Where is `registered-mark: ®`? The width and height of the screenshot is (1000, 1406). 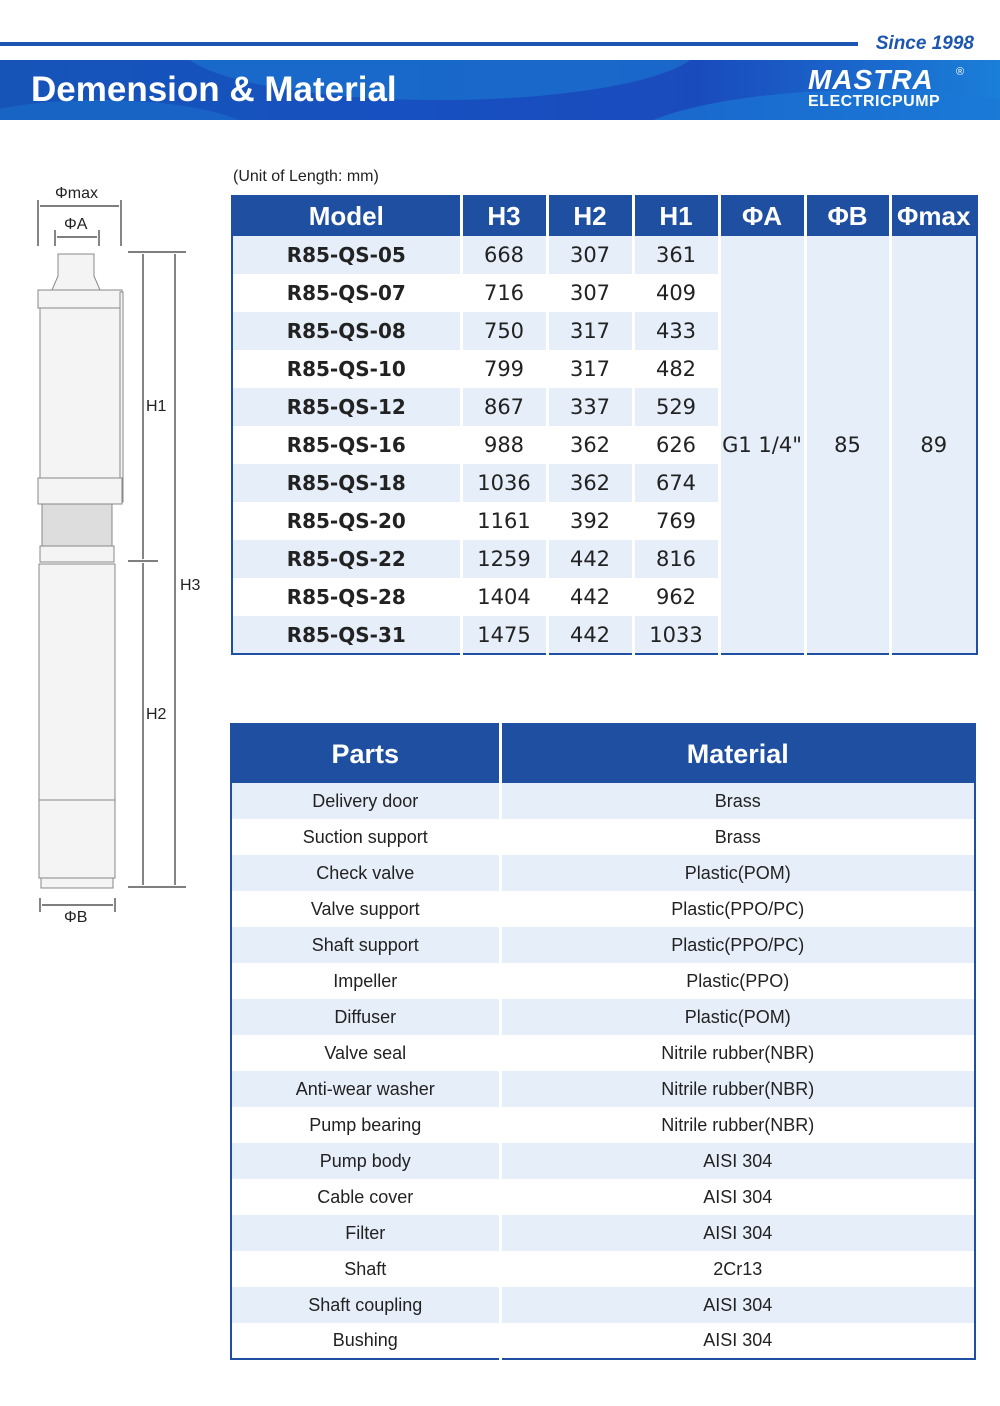 registered-mark: ® is located at coordinates (960, 72).